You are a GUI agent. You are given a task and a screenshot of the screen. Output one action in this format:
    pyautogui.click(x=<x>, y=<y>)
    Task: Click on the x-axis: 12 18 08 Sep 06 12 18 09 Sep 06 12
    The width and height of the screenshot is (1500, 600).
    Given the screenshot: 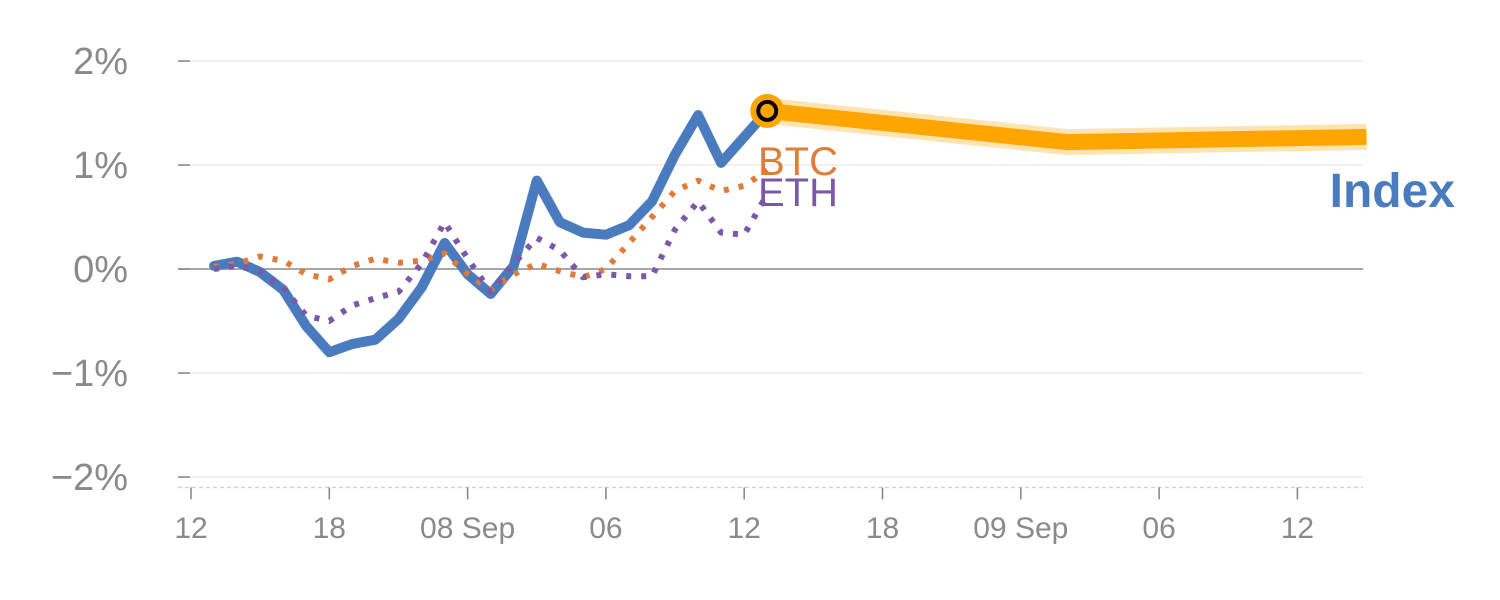 What is the action you would take?
    pyautogui.click(x=768, y=515)
    